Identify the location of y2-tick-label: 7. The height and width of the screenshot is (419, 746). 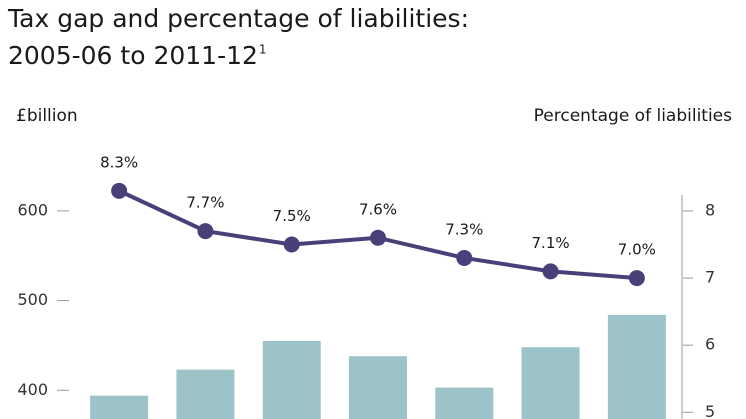
(710, 277).